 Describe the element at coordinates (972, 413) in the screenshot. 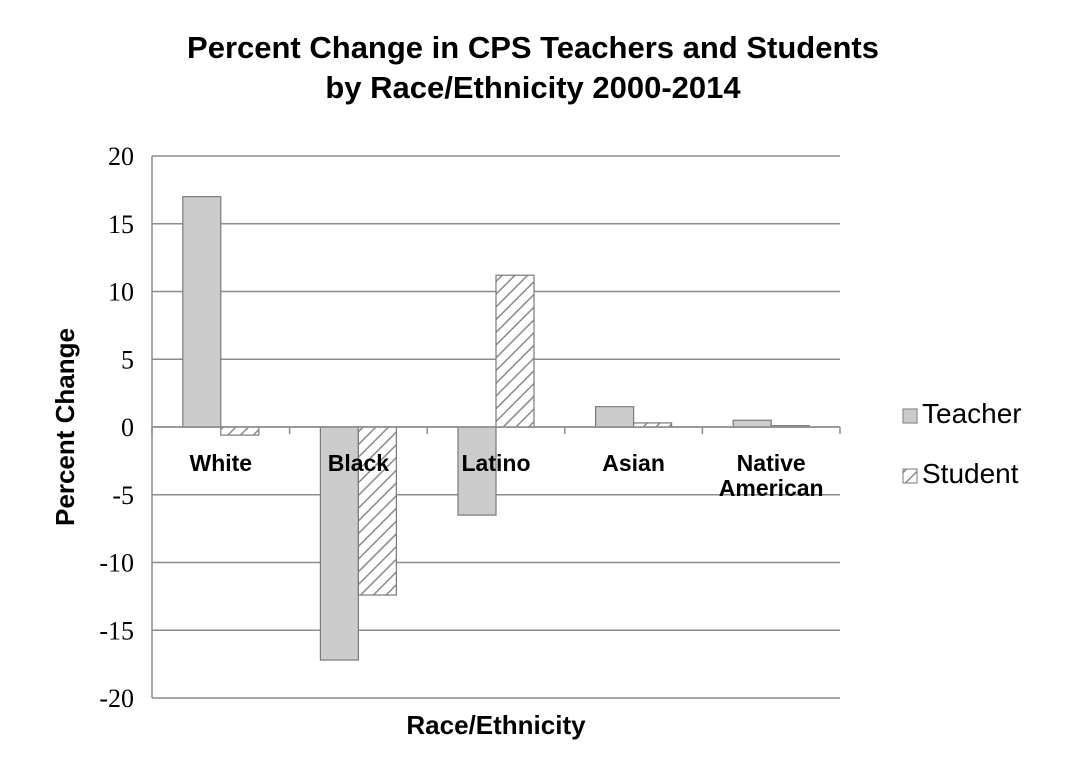

I see `legend-label-teacher: Teacher` at that location.